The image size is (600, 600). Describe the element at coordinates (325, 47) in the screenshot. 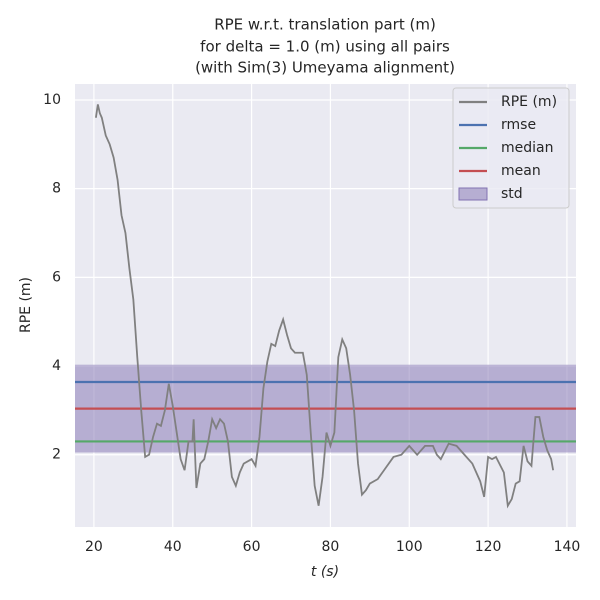

I see `chart-title: for delta = 1.0 (m) using all pairs` at that location.